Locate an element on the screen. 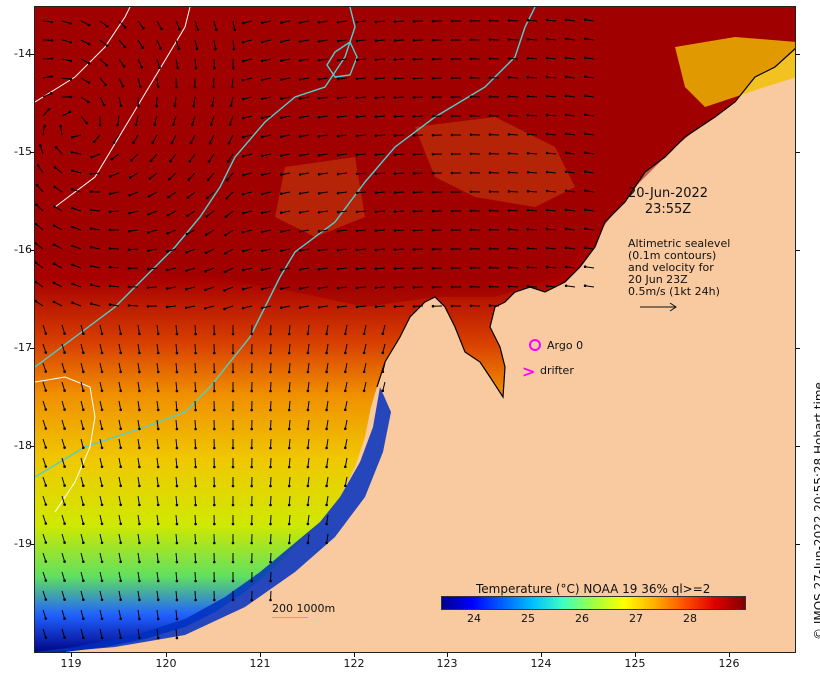 This screenshot has height=680, width=820. temperature-colorbar is located at coordinates (593, 603).